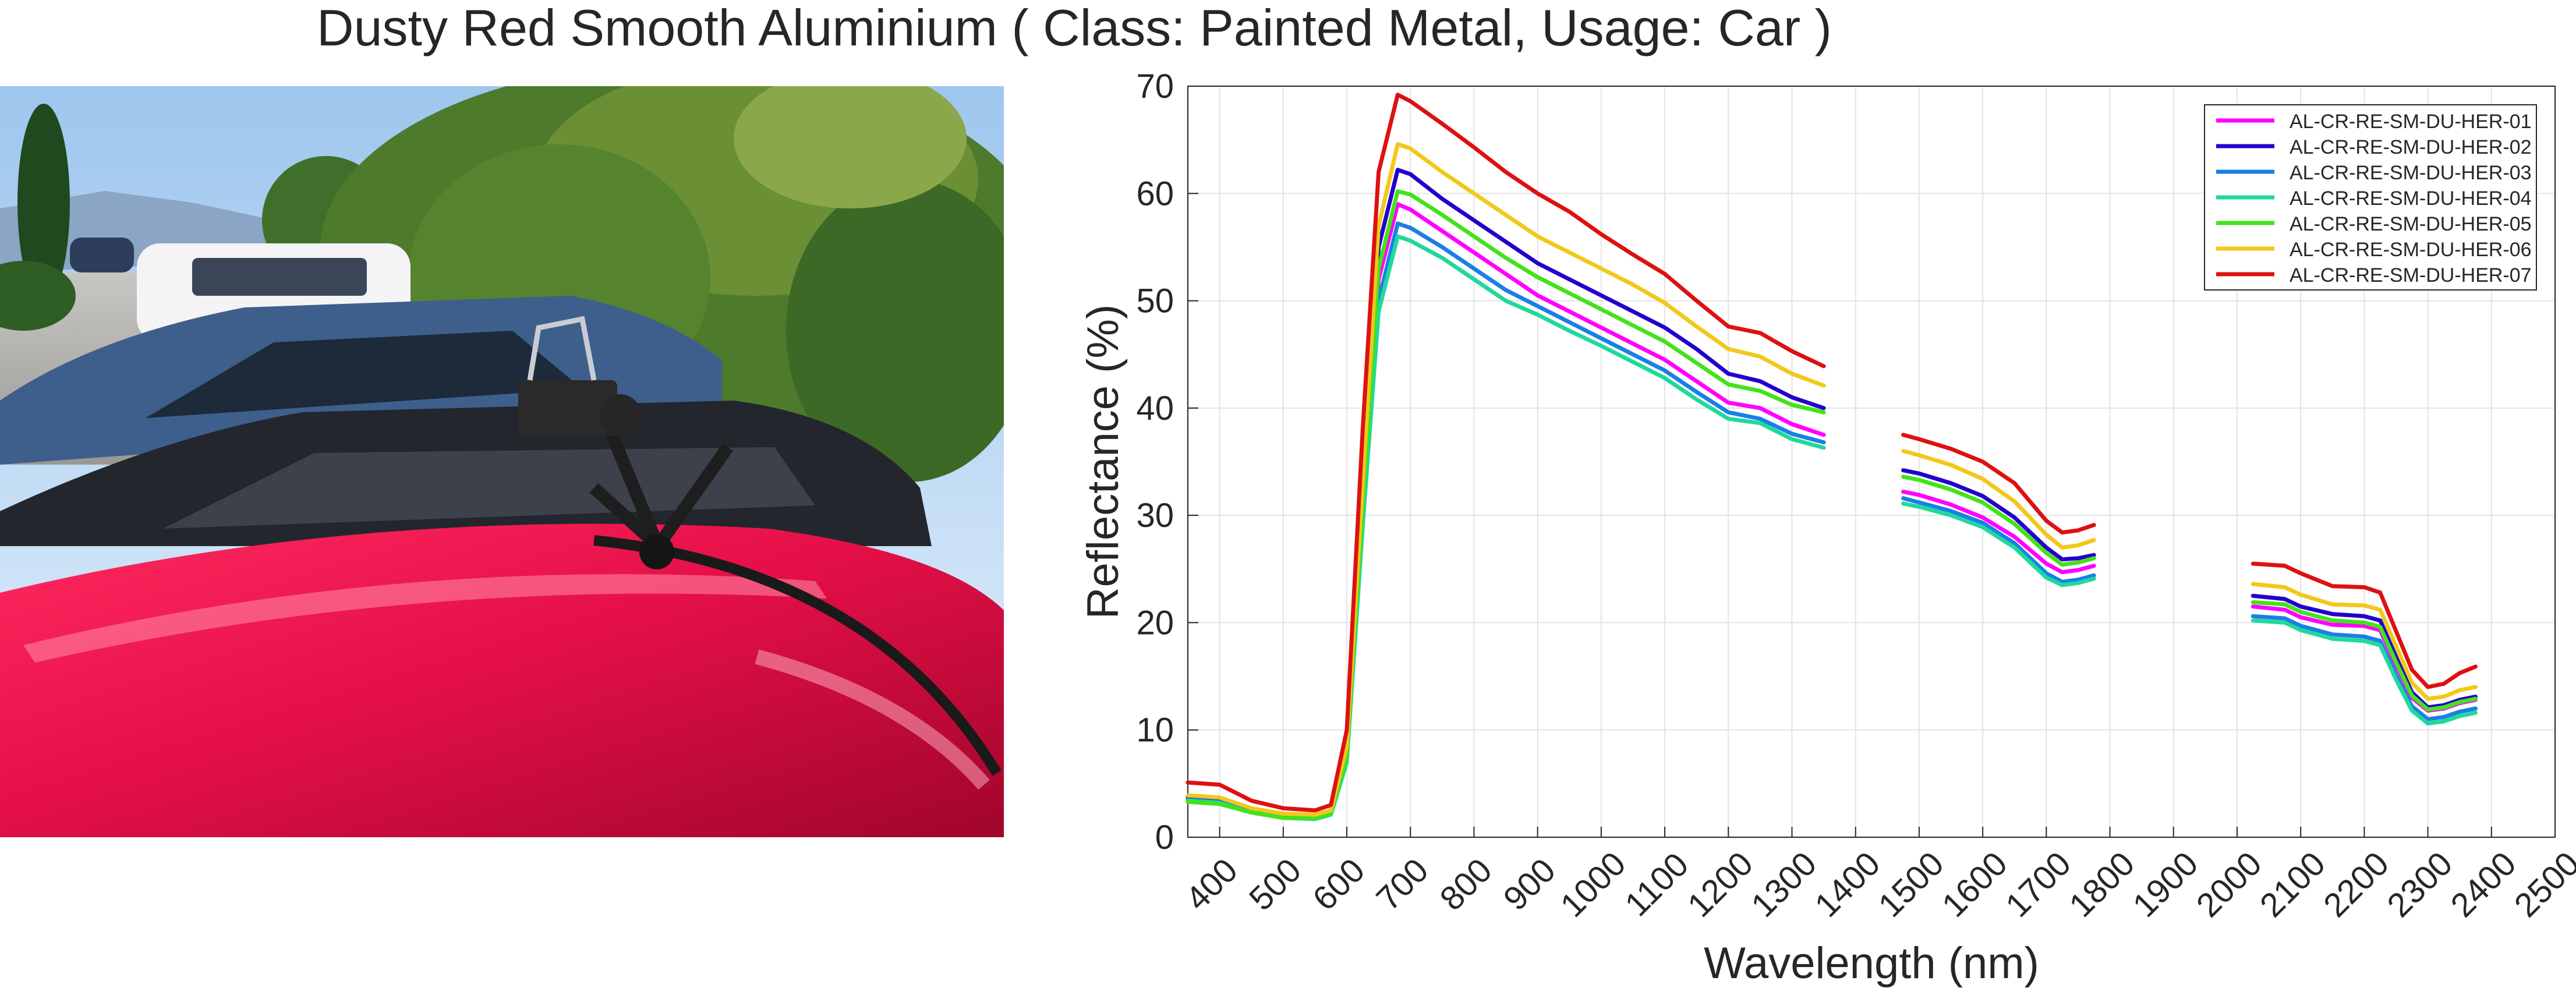  I want to click on x-tick-label: 1700, so click(2038, 885).